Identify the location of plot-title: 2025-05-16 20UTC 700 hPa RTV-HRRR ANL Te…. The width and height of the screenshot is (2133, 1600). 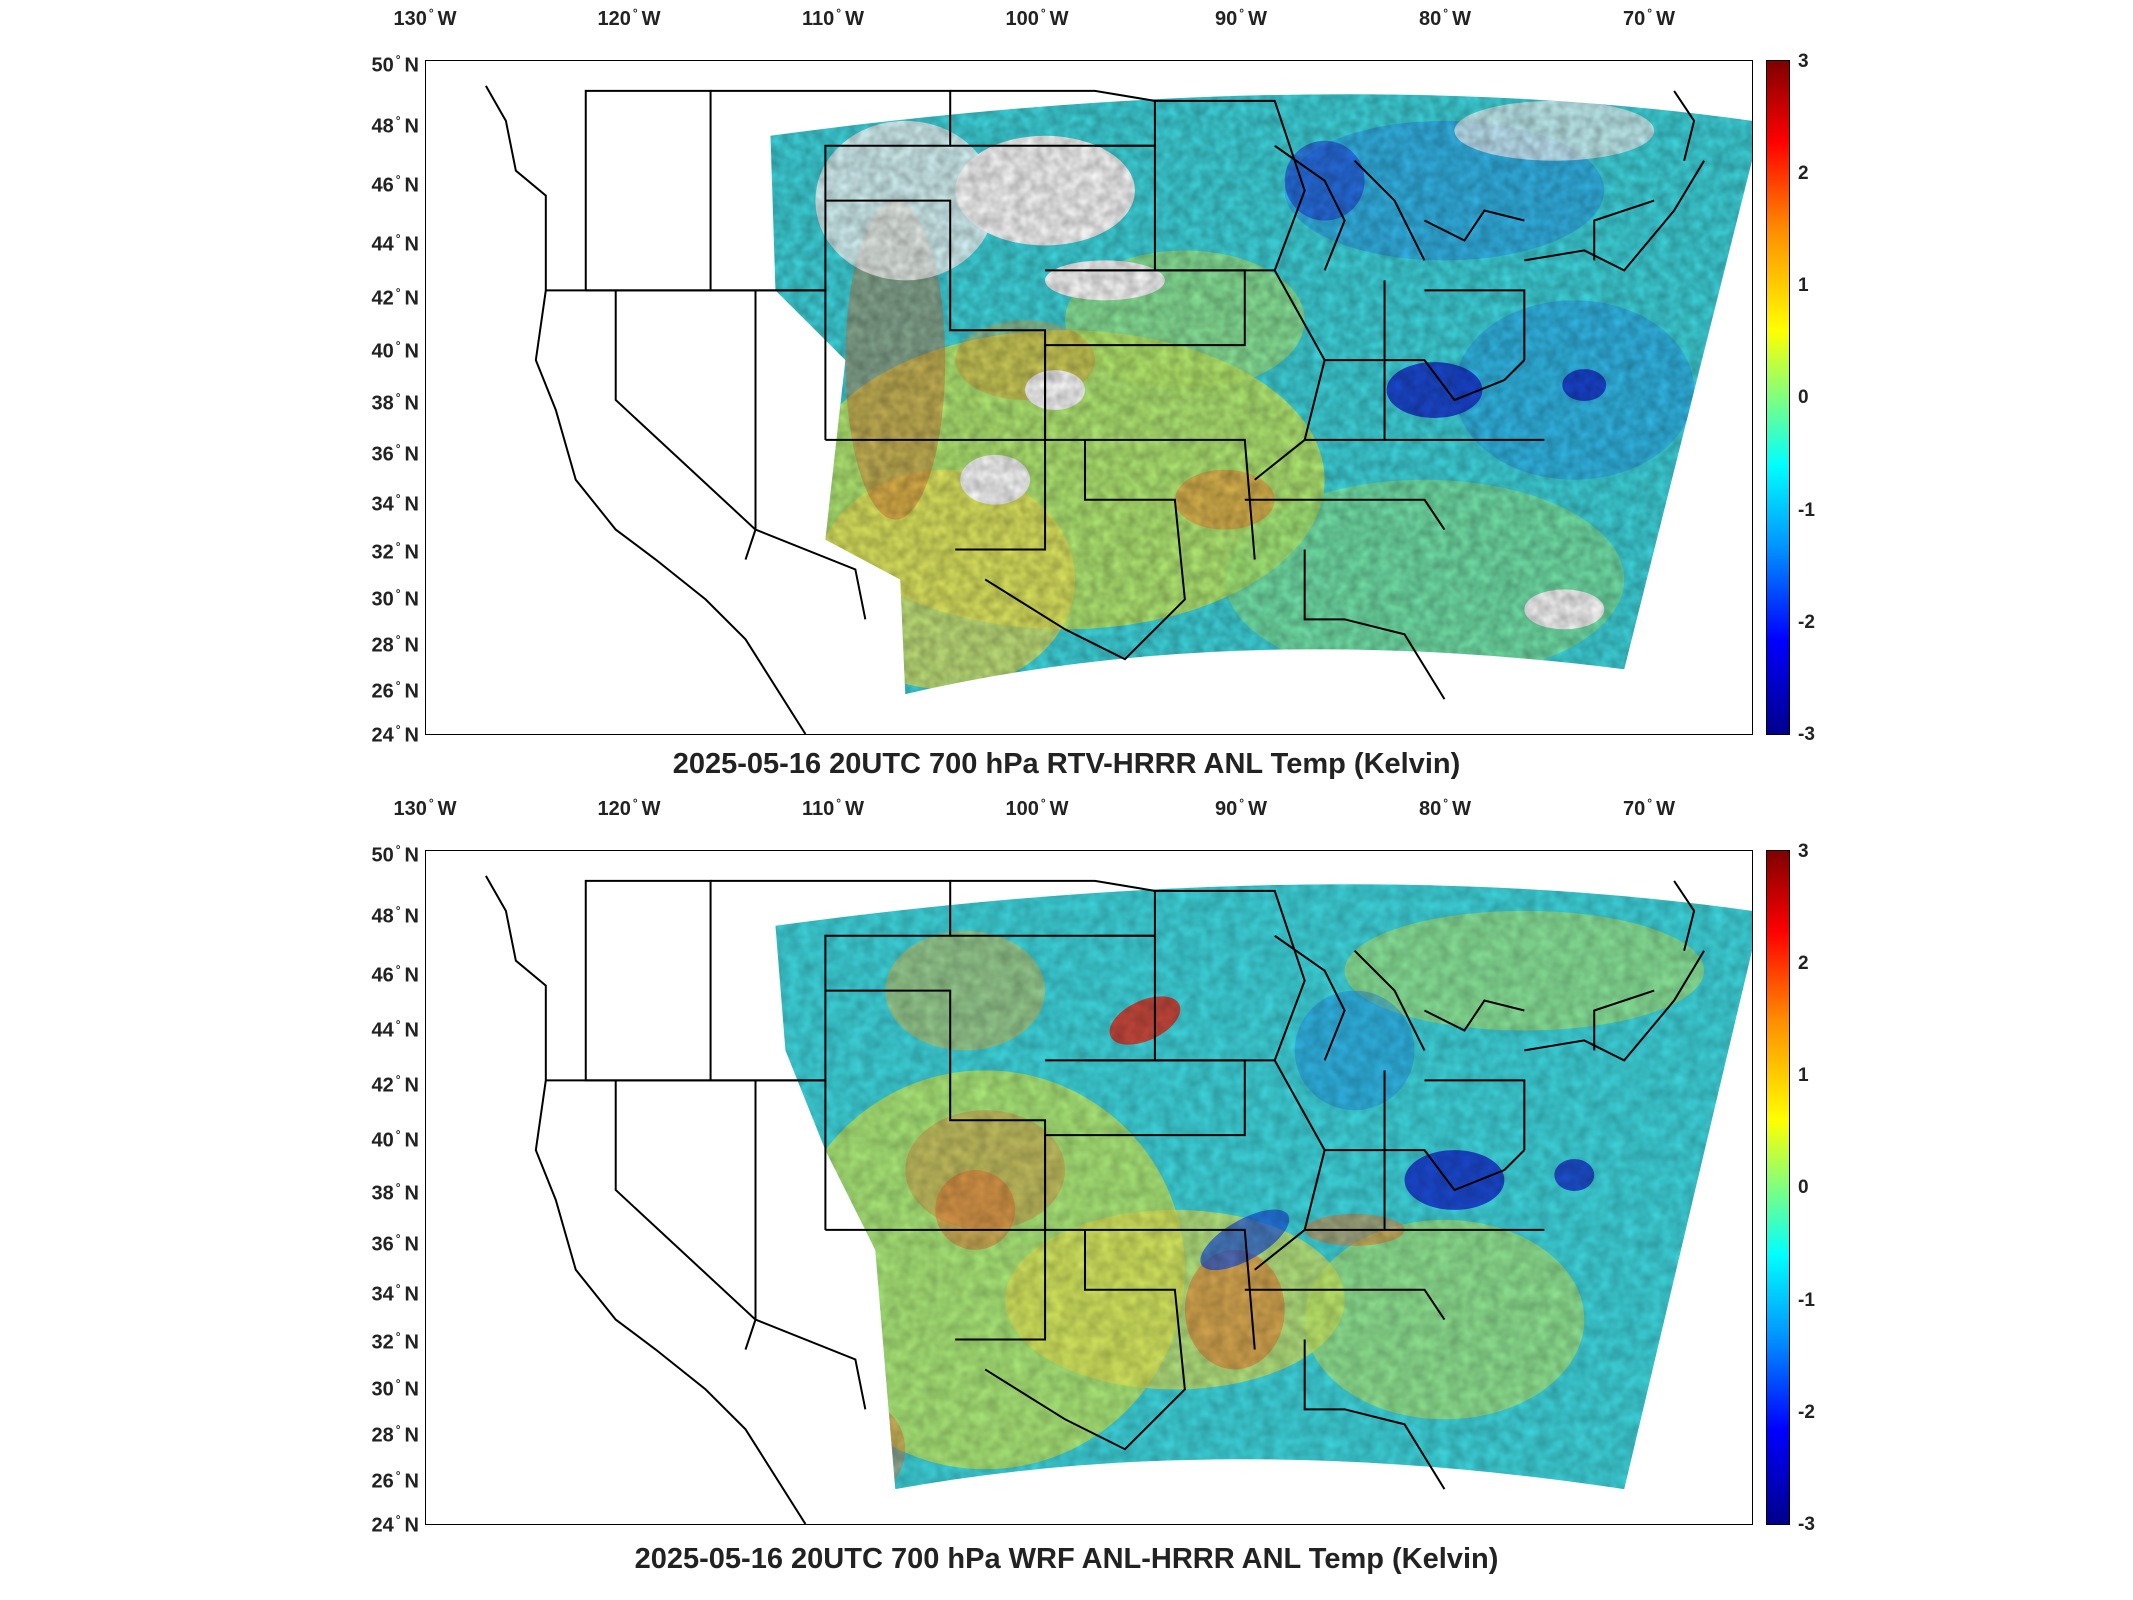
(1066, 764).